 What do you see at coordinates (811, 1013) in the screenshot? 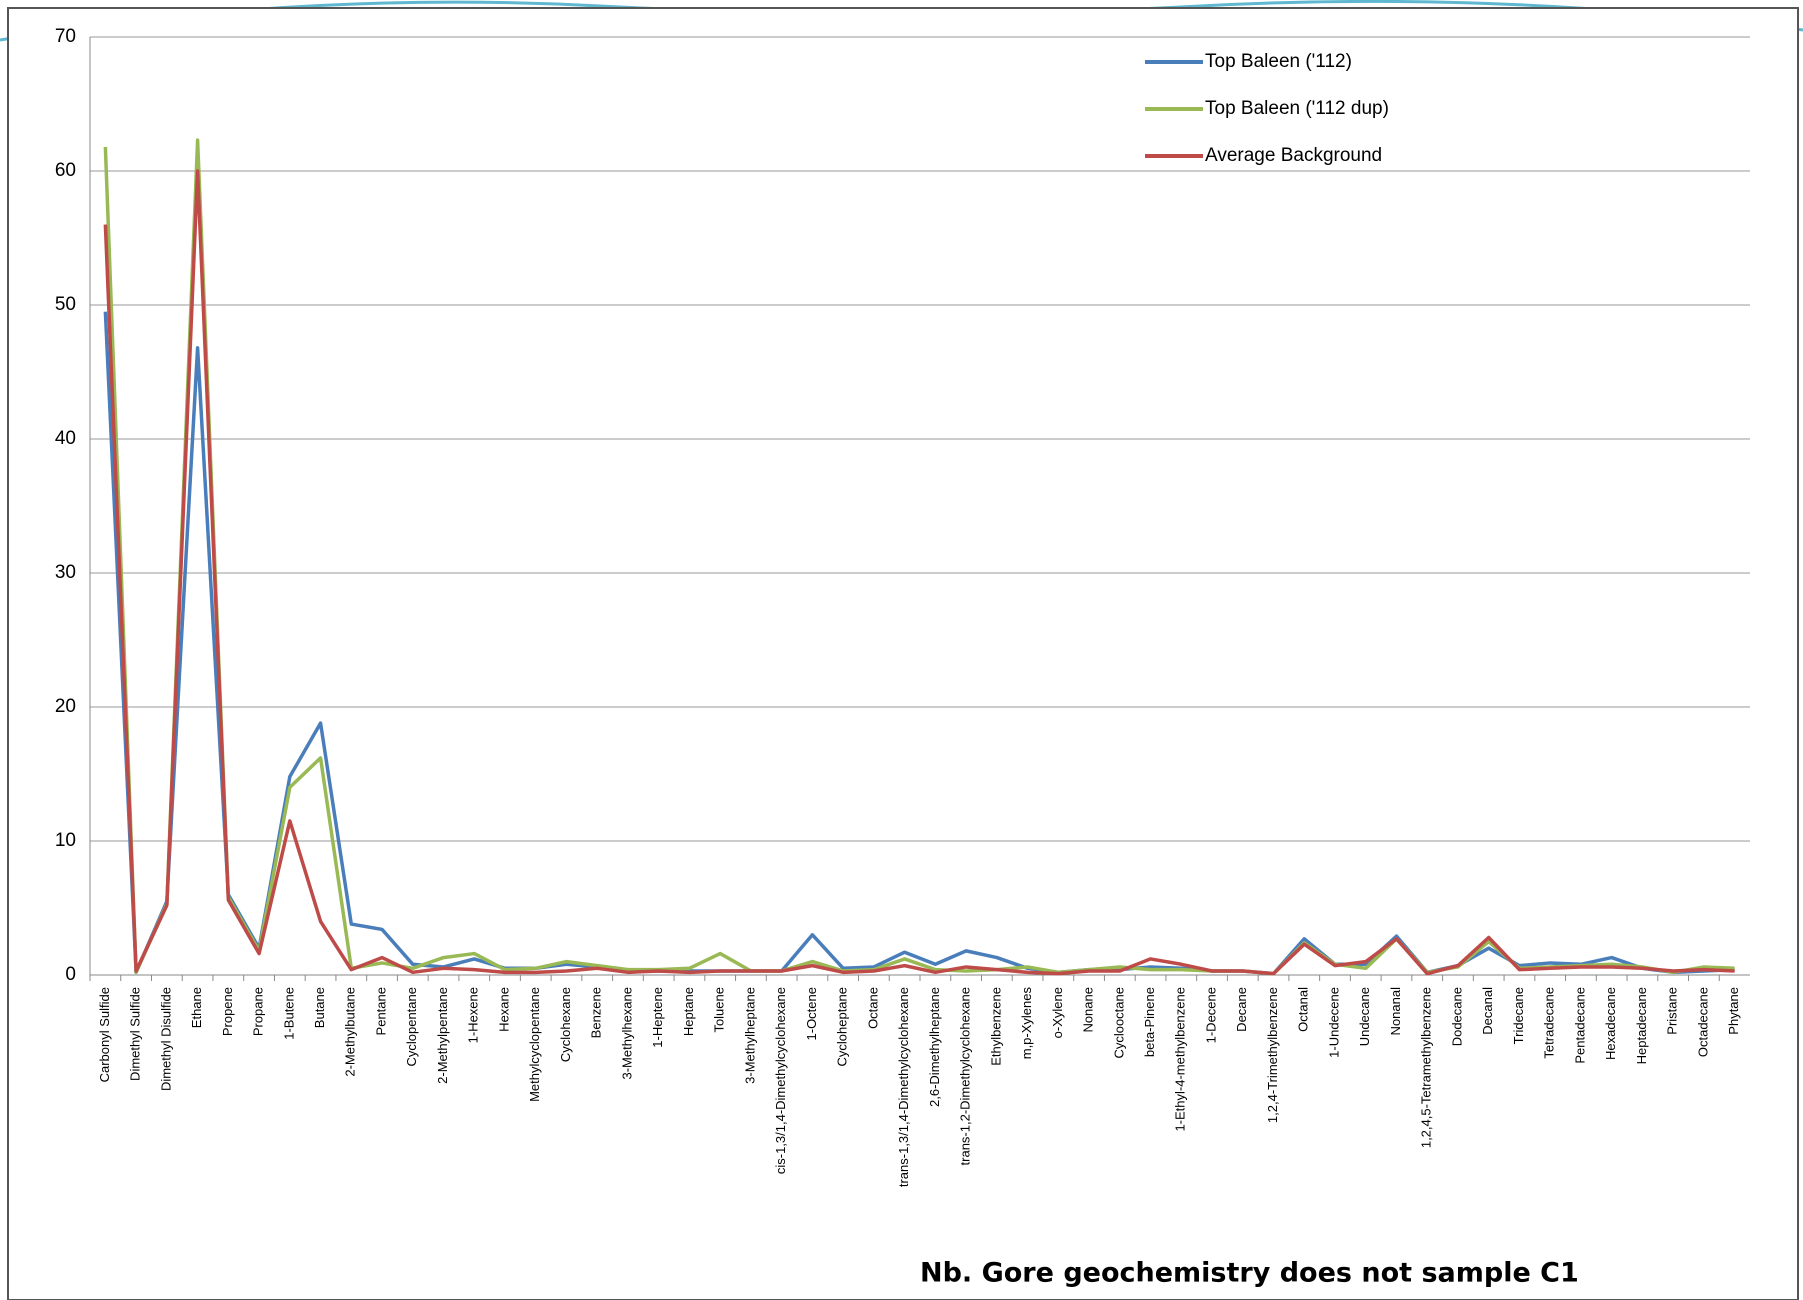
I see `x-tick-label: 1-Octene` at bounding box center [811, 1013].